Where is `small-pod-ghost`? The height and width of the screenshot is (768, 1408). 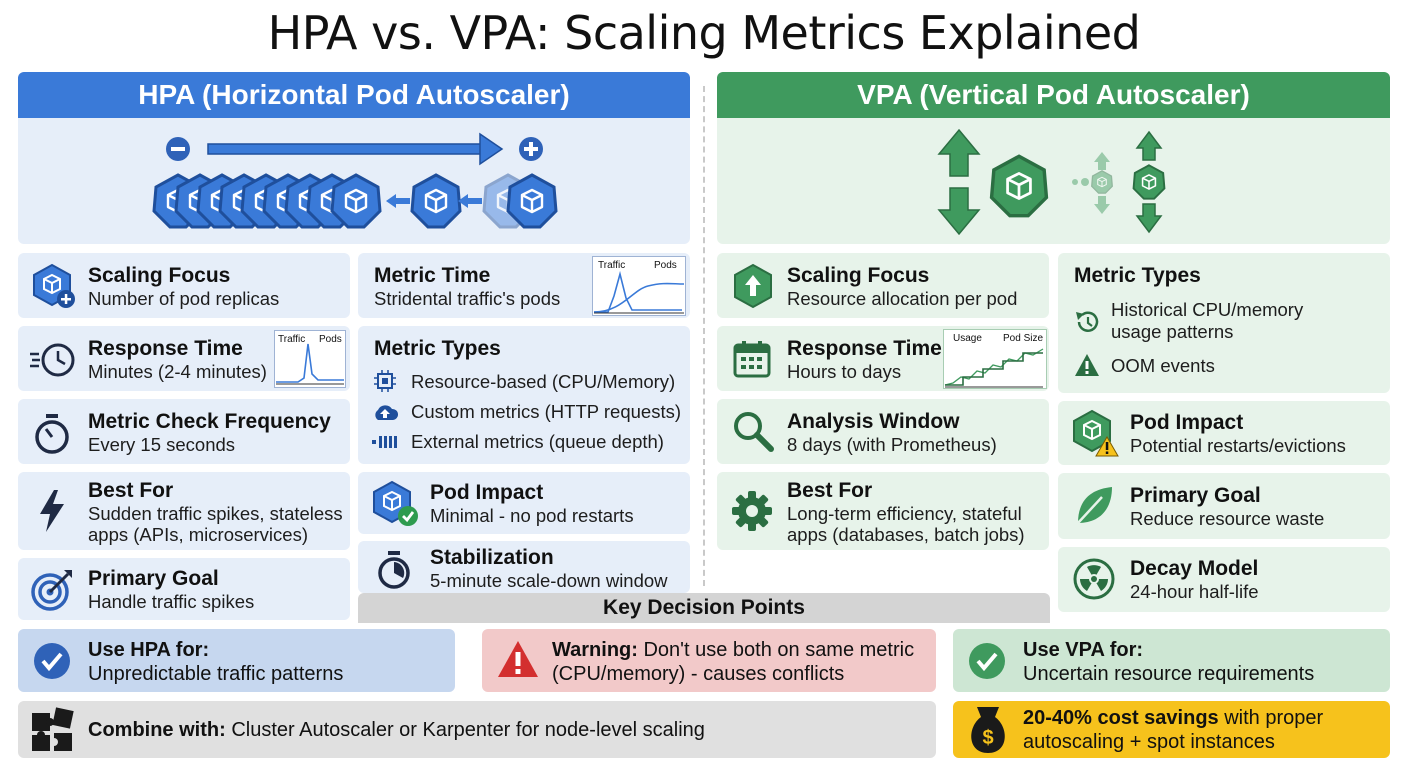 small-pod-ghost is located at coordinates (1092, 183).